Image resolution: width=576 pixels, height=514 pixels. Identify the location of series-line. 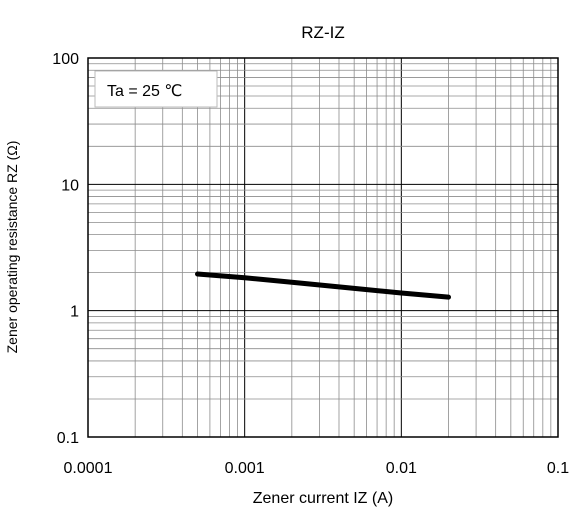
(323, 285).